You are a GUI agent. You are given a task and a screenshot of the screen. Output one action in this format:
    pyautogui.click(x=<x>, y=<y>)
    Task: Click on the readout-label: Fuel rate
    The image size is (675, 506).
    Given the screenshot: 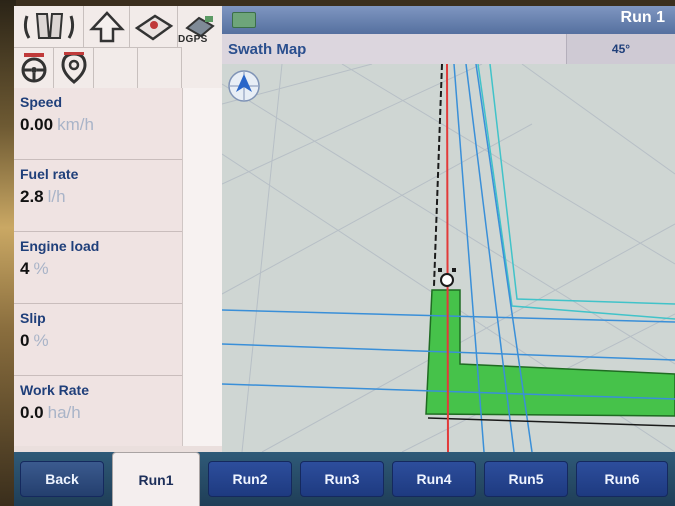 What is the action you would take?
    pyautogui.click(x=49, y=174)
    